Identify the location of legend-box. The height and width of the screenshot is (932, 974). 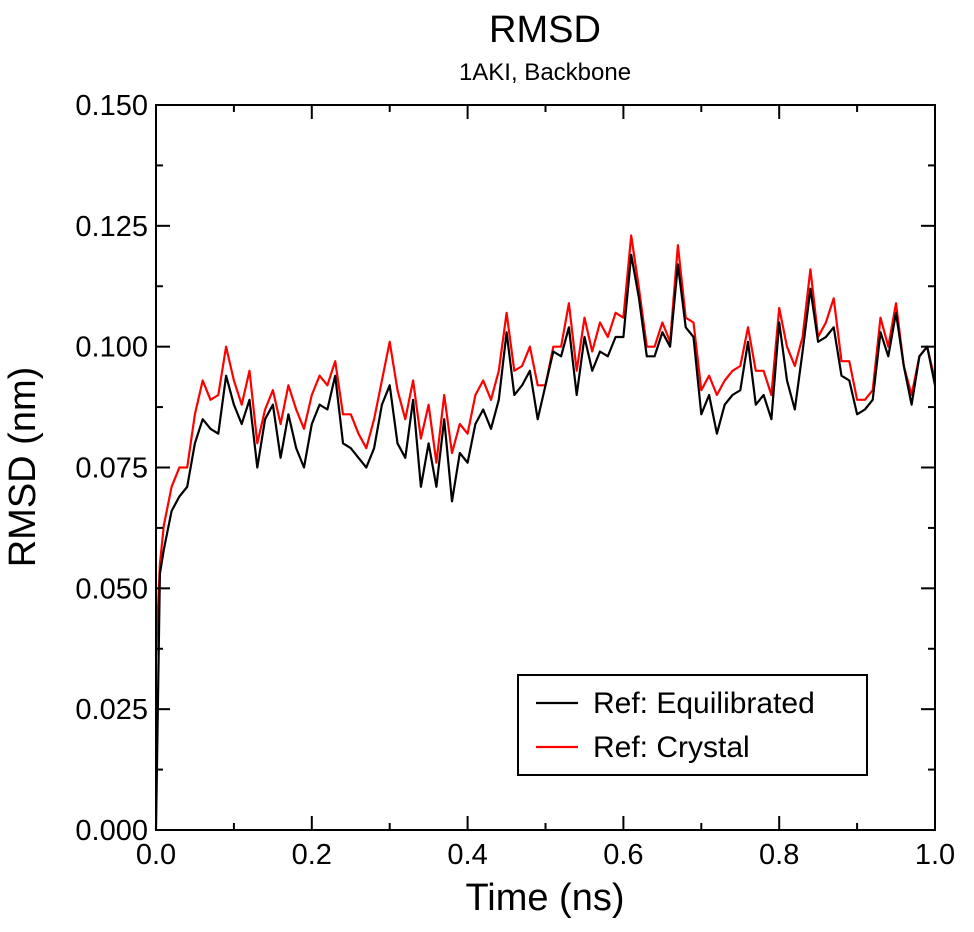
(692, 725).